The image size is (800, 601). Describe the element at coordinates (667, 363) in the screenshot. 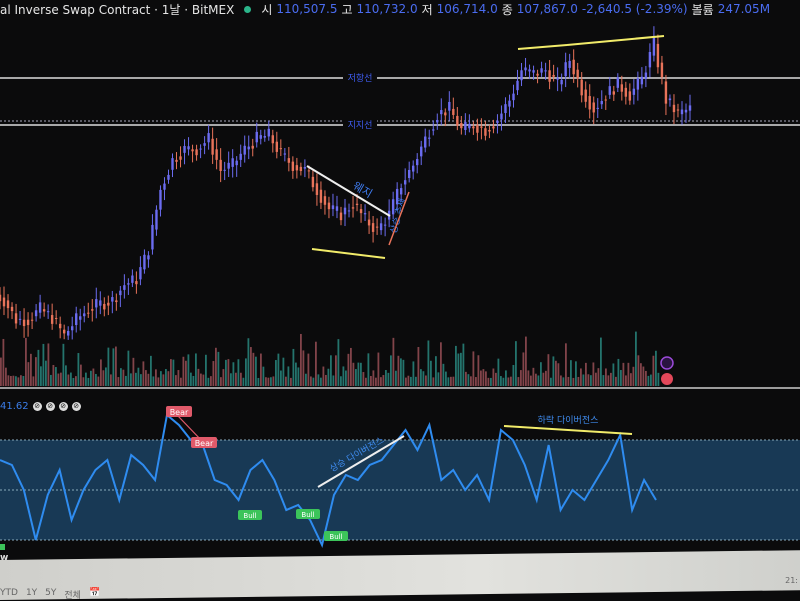

I see `news-flash-icon` at that location.